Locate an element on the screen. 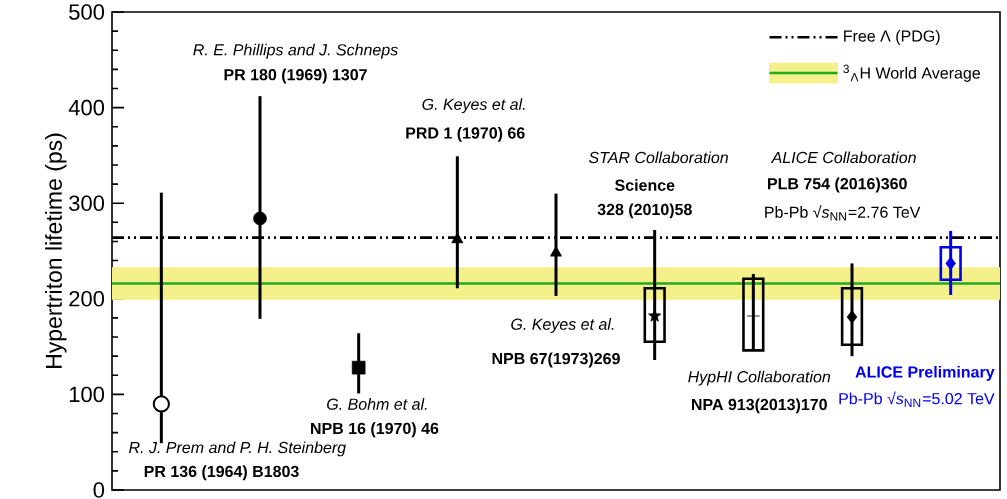 Image resolution: width=1007 pixels, height=499 pixels. annotation: 328 (2010)58 is located at coordinates (644, 211).